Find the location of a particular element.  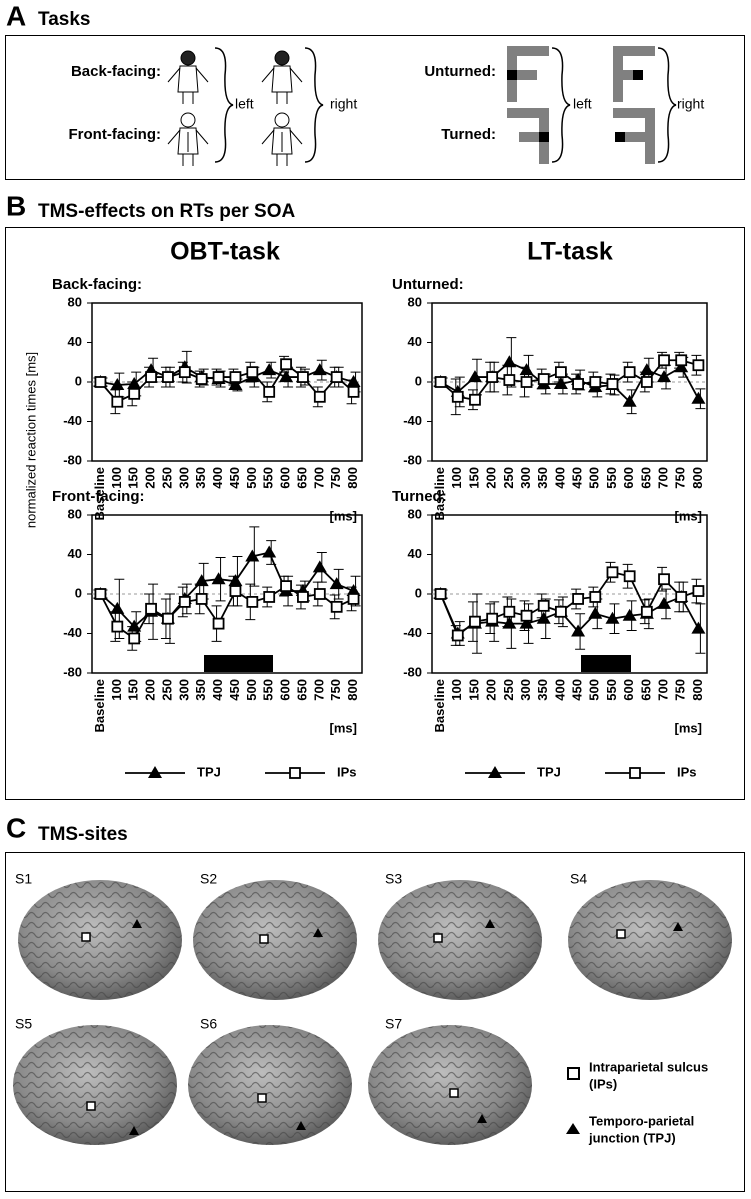

site-label: S7 is located at coordinates (393, 1024).